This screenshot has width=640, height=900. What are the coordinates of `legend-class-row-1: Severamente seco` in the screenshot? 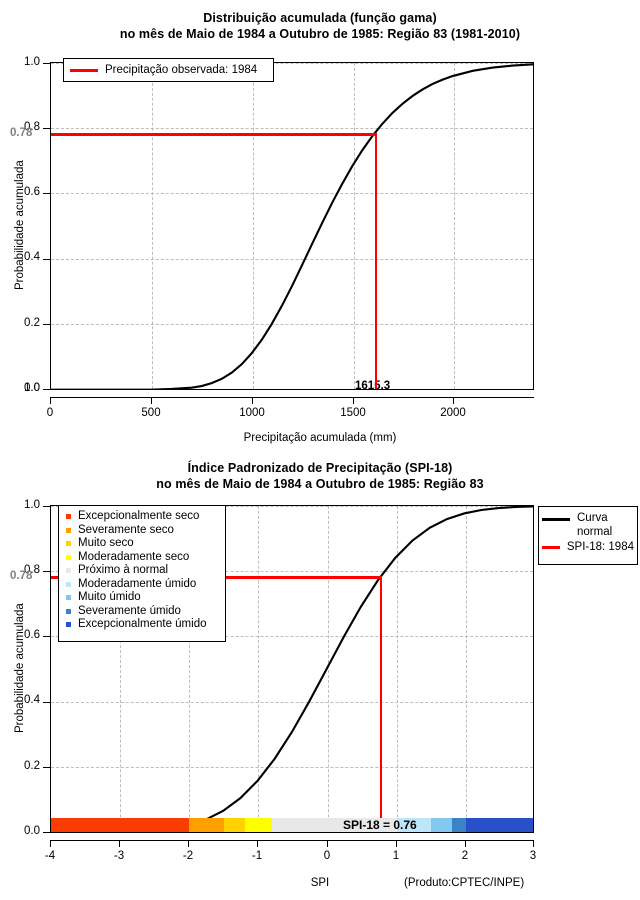 It's located at (142, 531).